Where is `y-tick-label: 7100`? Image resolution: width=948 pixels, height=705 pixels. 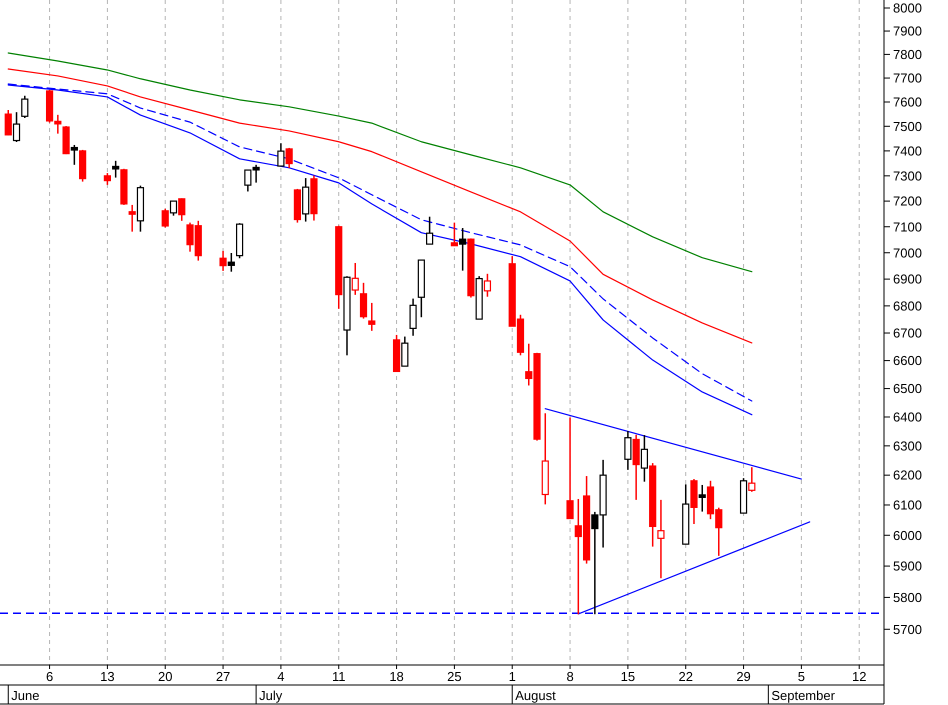 y-tick-label: 7100 is located at coordinates (907, 226).